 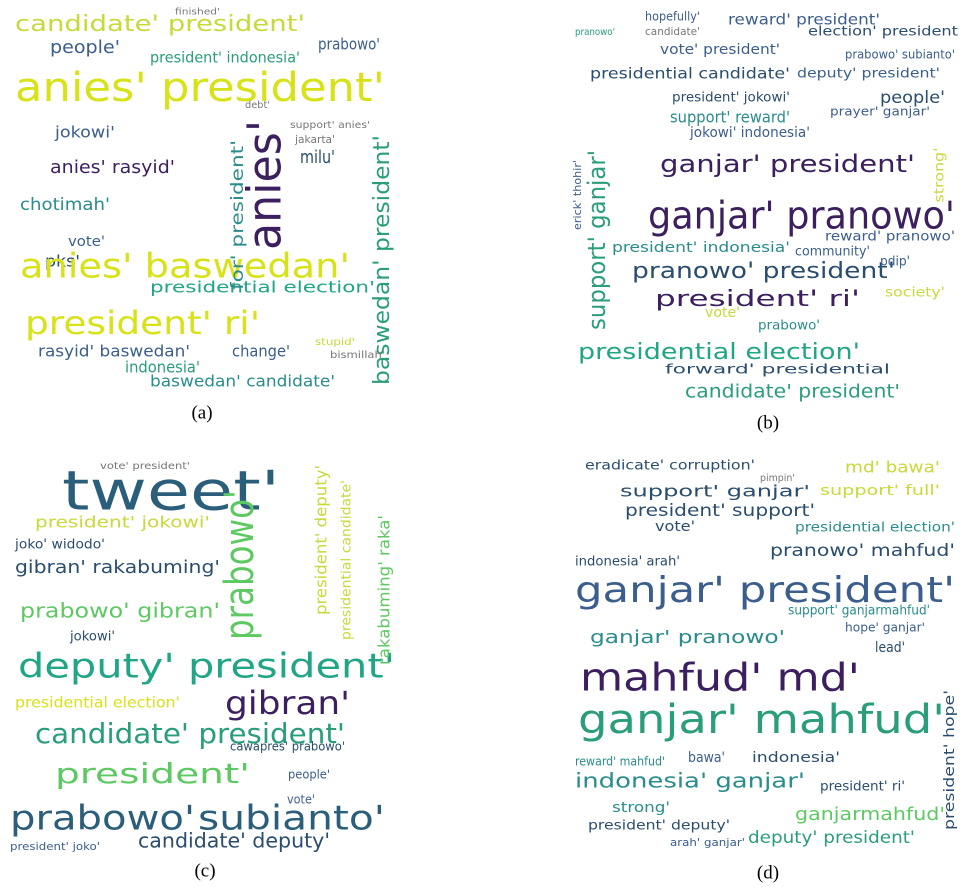 I want to click on word: indonesia' ganjar', so click(x=690, y=781).